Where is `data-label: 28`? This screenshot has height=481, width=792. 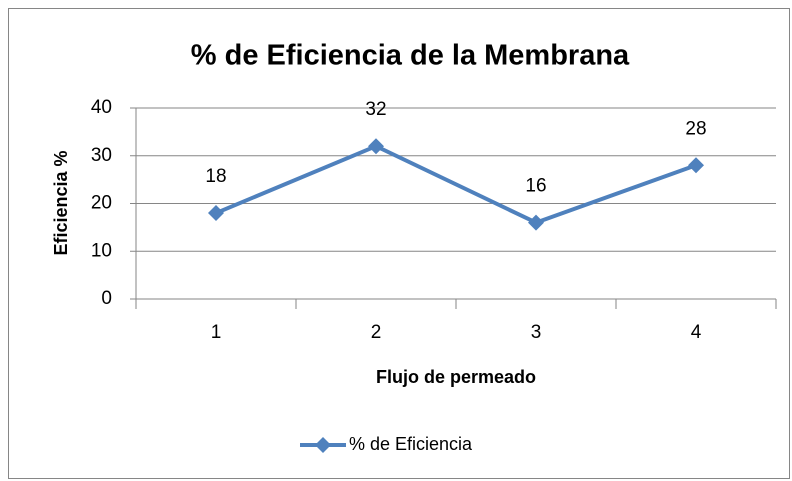
data-label: 28 is located at coordinates (695, 128).